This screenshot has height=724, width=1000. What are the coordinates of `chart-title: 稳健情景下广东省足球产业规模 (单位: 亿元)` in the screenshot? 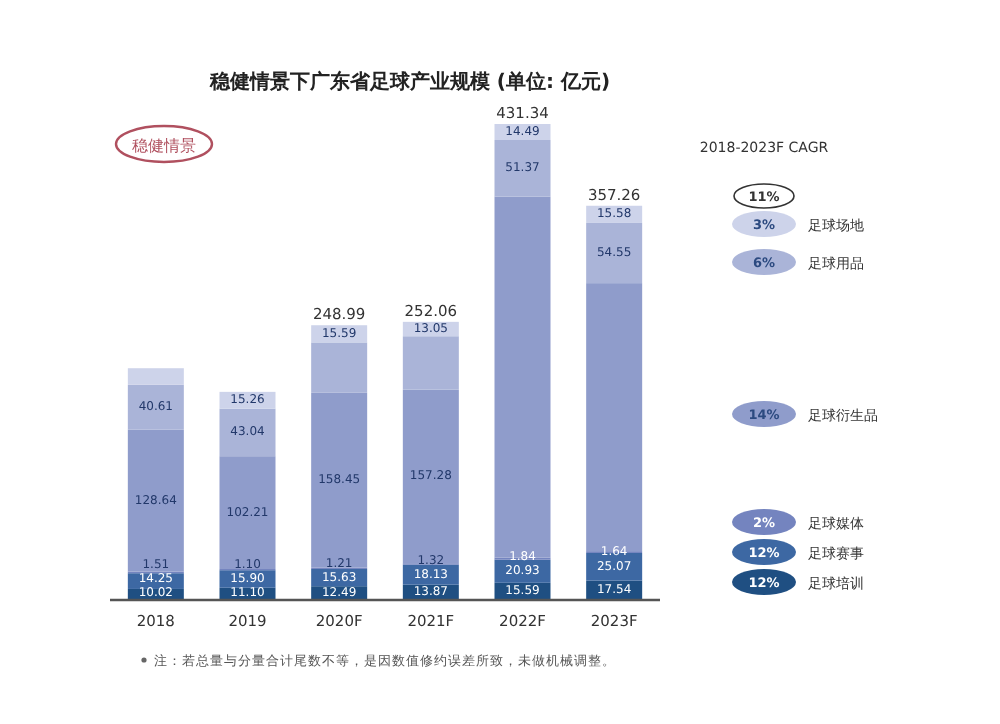 It's located at (409, 82).